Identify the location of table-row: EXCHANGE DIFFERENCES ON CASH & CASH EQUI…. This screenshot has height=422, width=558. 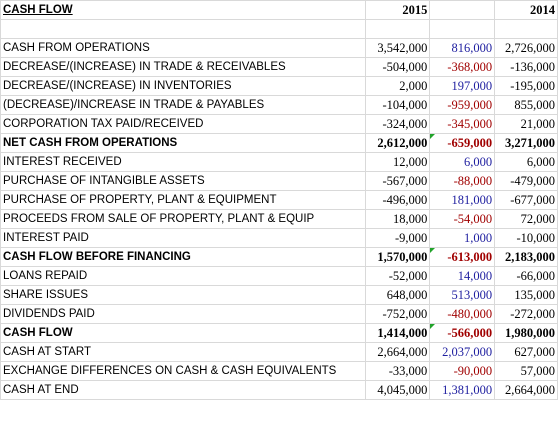
(279, 371).